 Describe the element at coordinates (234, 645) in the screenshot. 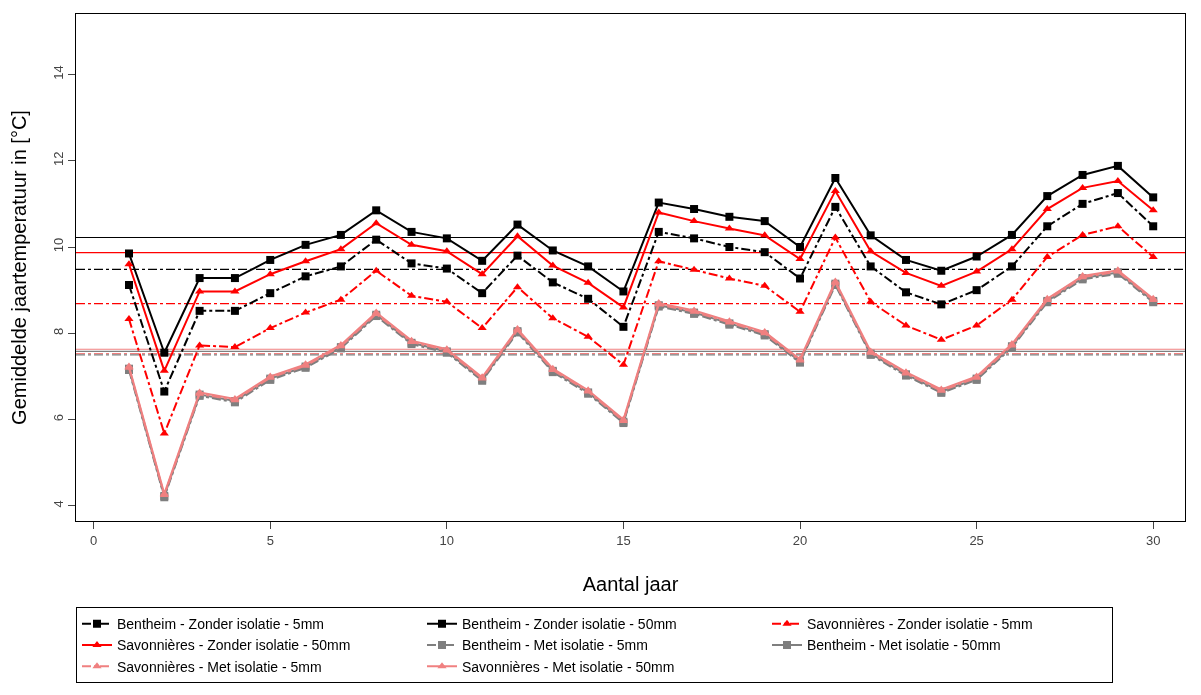

I see `legend-label: Savonnières - Zonder isolatie - 50mm` at that location.